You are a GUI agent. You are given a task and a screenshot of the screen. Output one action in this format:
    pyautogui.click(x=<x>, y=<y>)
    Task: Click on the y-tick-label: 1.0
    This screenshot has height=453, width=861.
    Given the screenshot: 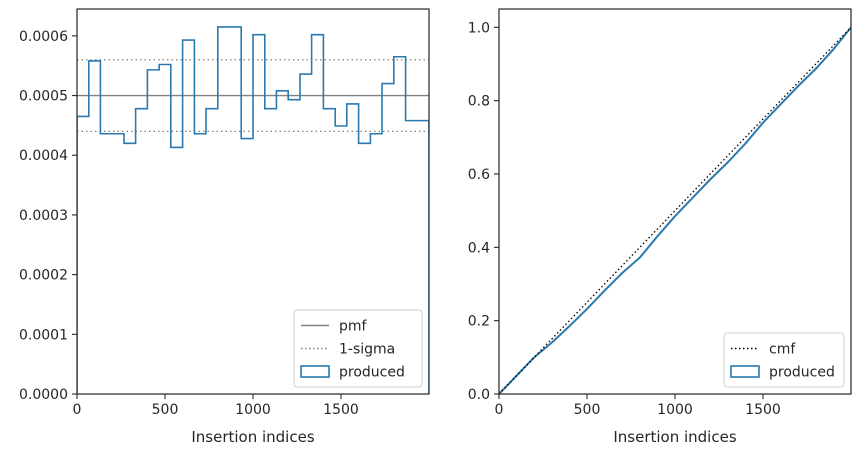 What is the action you would take?
    pyautogui.click(x=479, y=28)
    